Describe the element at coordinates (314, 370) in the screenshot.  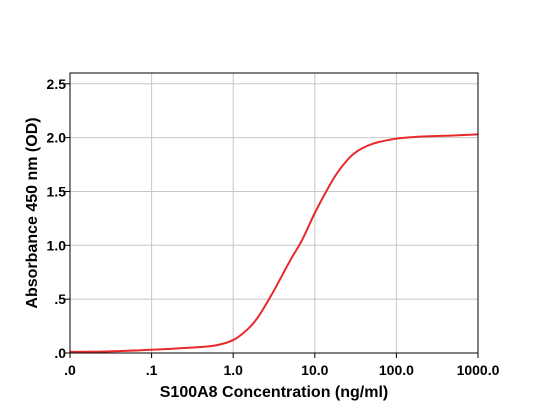
I see `x-tick-label: 10.0` at that location.